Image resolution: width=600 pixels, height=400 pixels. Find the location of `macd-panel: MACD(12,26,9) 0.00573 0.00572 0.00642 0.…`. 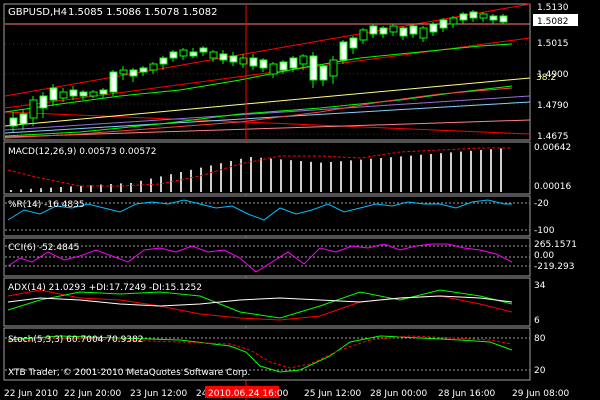

macd-panel: MACD(12,26,9) 0.00573 0.00572 0.00642 0.… is located at coordinates (287, 168).